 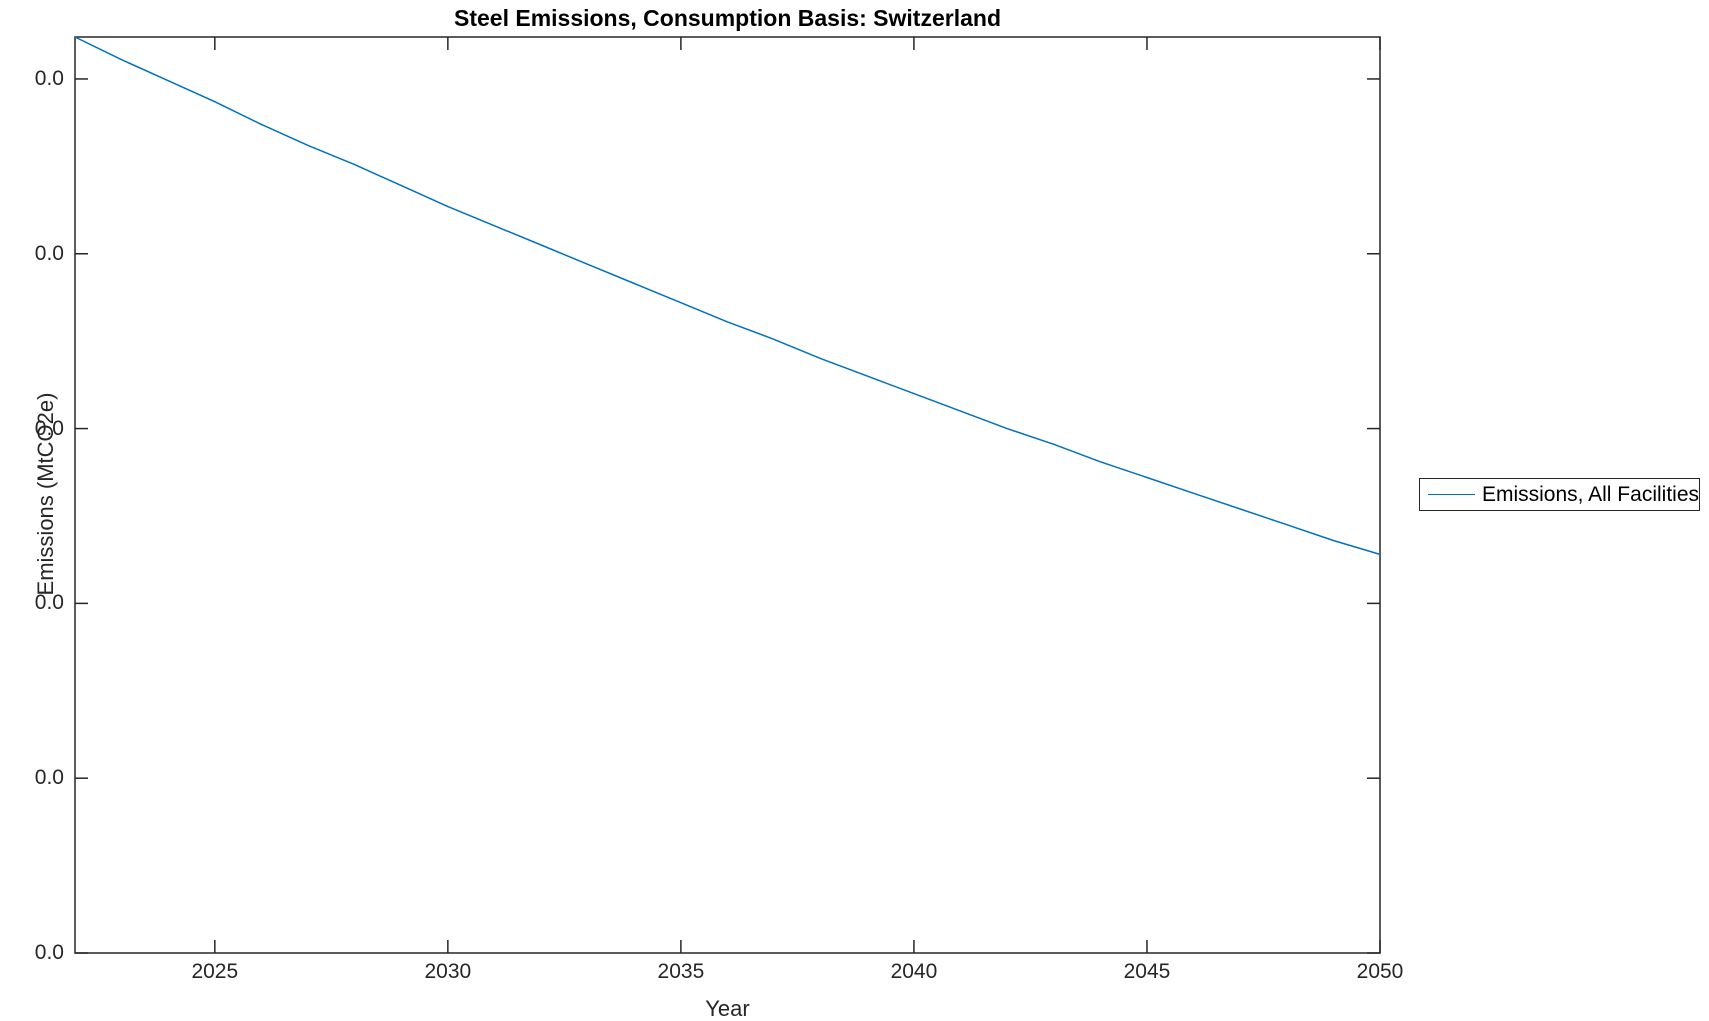 What do you see at coordinates (914, 971) in the screenshot?
I see `x-tick-label: 2040` at bounding box center [914, 971].